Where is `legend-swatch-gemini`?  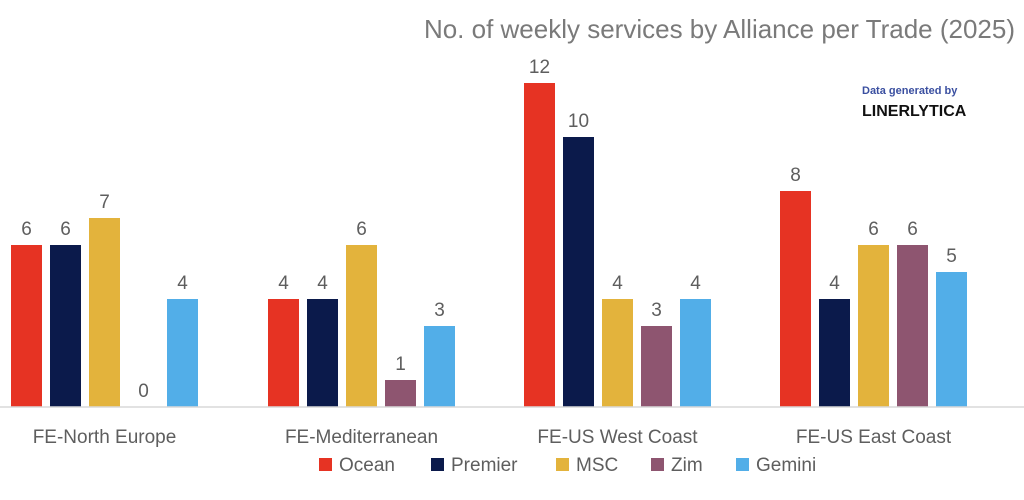 legend-swatch-gemini is located at coordinates (742, 464).